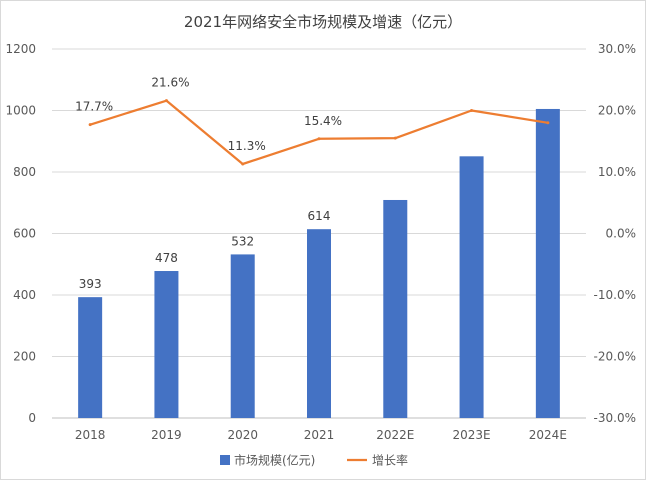 The width and height of the screenshot is (646, 480). Describe the element at coordinates (617, 111) in the screenshot. I see `right-tick-label: 20.0%` at that location.